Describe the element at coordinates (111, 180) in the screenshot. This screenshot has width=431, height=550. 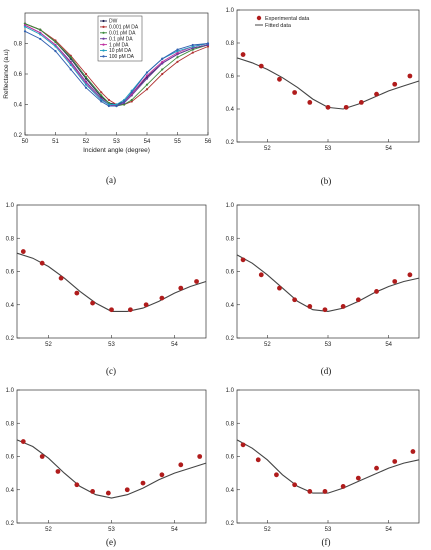
I see `panel-caption: (a)` at that location.